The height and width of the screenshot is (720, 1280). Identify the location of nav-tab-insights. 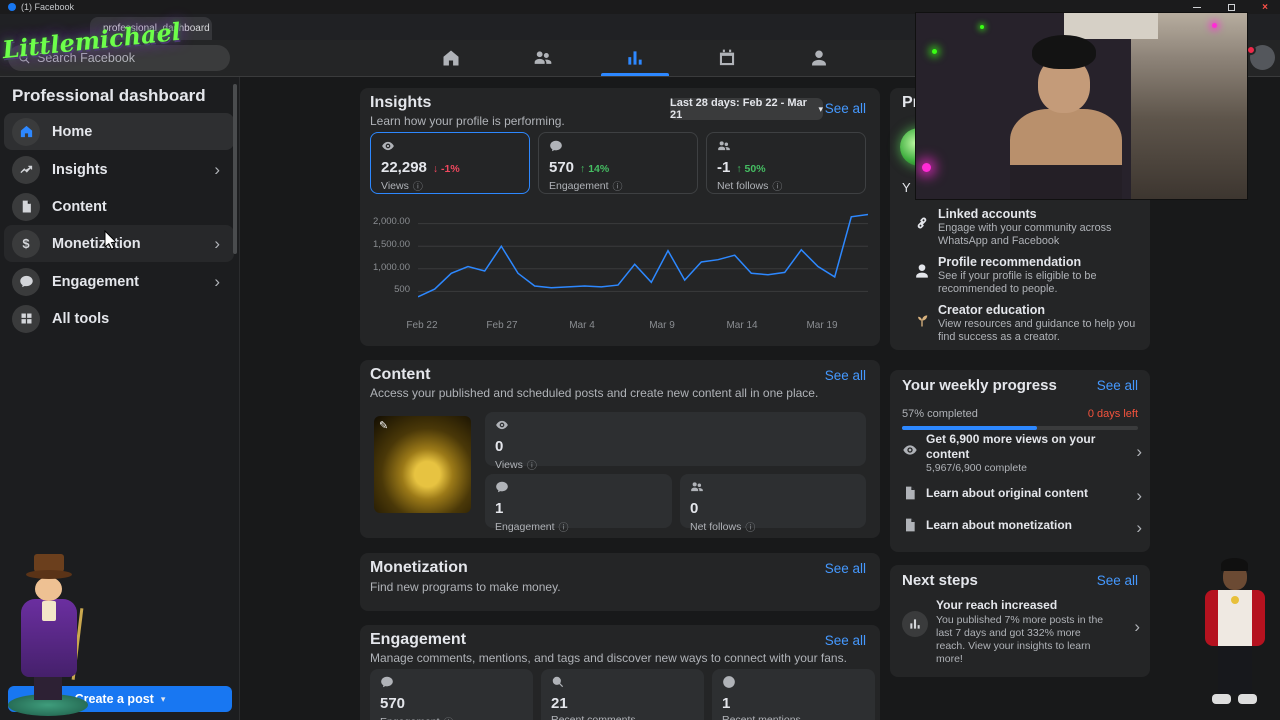
(635, 58).